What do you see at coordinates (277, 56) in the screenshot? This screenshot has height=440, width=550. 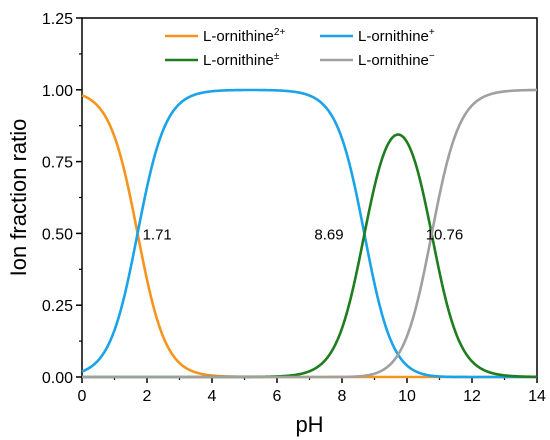 I see `legend-label-charge: ±` at bounding box center [277, 56].